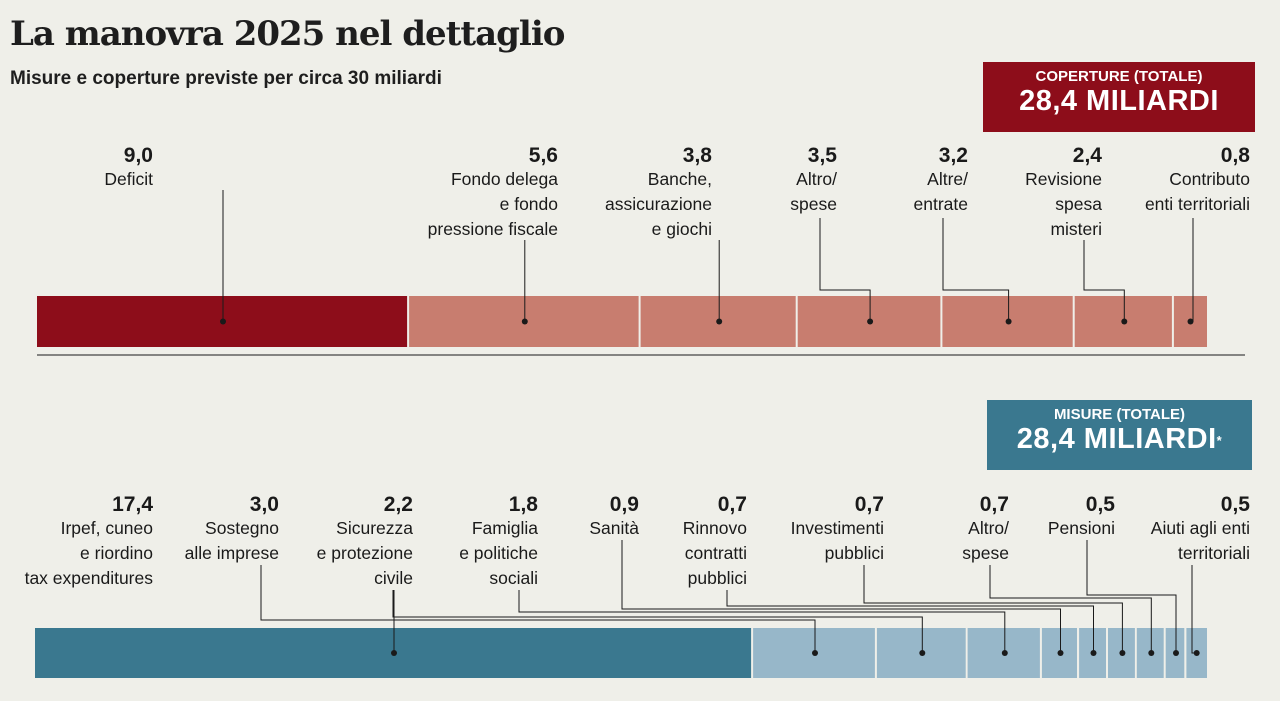  I want to click on misure-value-label-sostegno-alle-imprese: 3,0, so click(264, 504).